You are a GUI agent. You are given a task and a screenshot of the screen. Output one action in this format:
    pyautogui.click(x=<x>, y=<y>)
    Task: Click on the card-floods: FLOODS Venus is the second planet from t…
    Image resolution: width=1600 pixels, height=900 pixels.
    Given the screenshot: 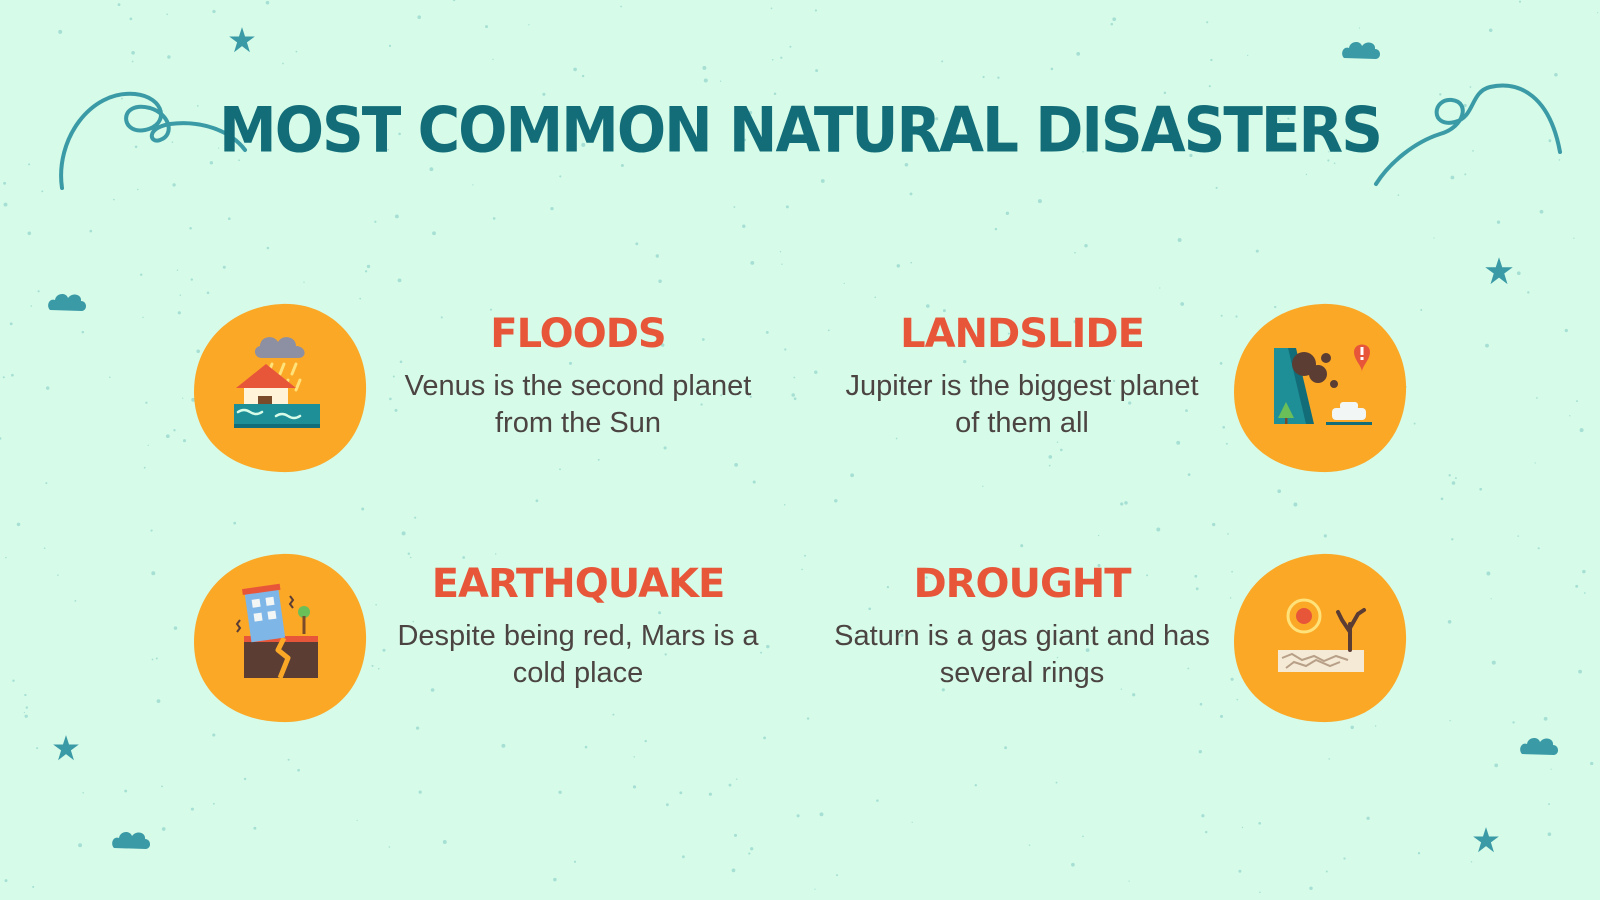 What is the action you would take?
    pyautogui.click(x=578, y=377)
    